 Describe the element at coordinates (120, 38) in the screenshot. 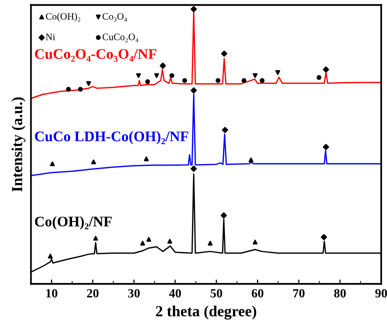

I see `legend-label: CuCo₂O₄` at that location.